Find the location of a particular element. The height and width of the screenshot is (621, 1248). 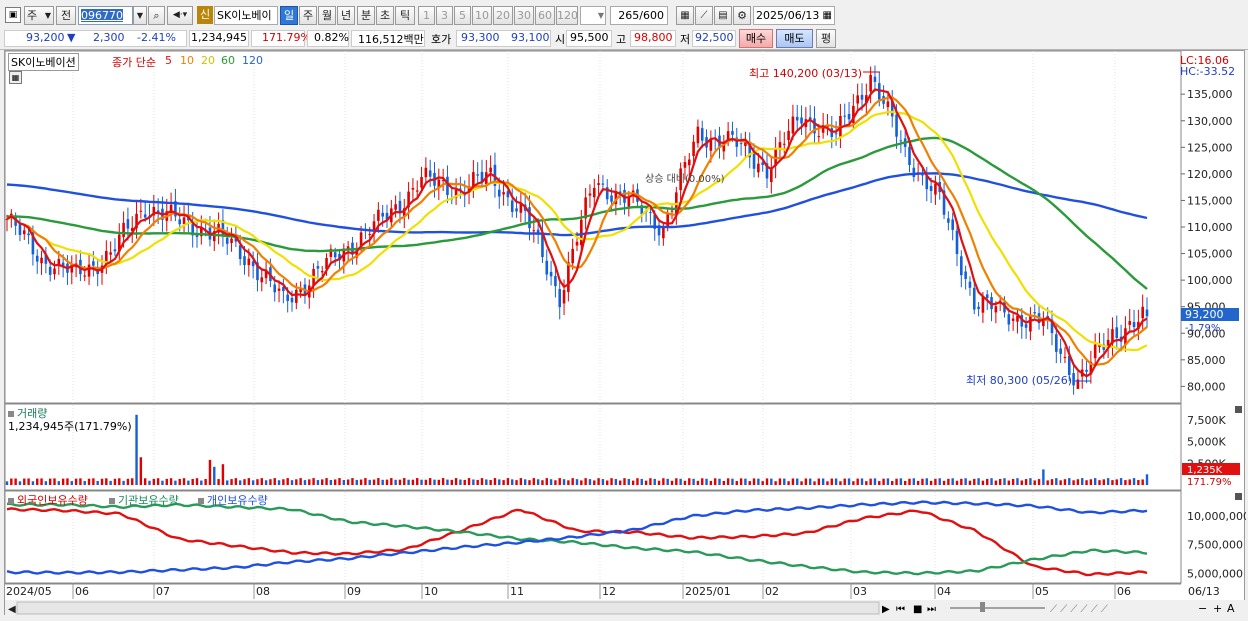

first-page-icon: ⏮ is located at coordinates (900, 609).